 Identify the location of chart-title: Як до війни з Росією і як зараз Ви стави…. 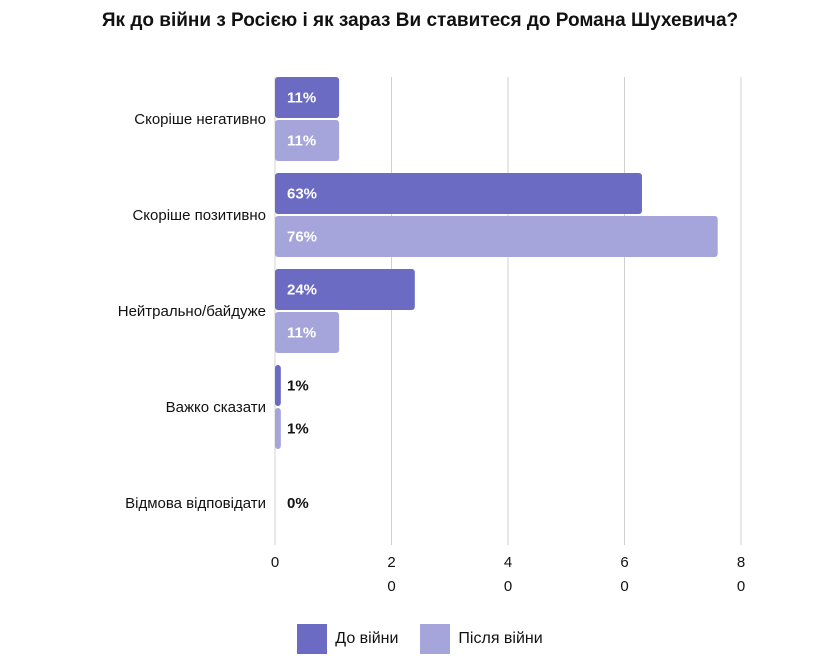
(420, 20).